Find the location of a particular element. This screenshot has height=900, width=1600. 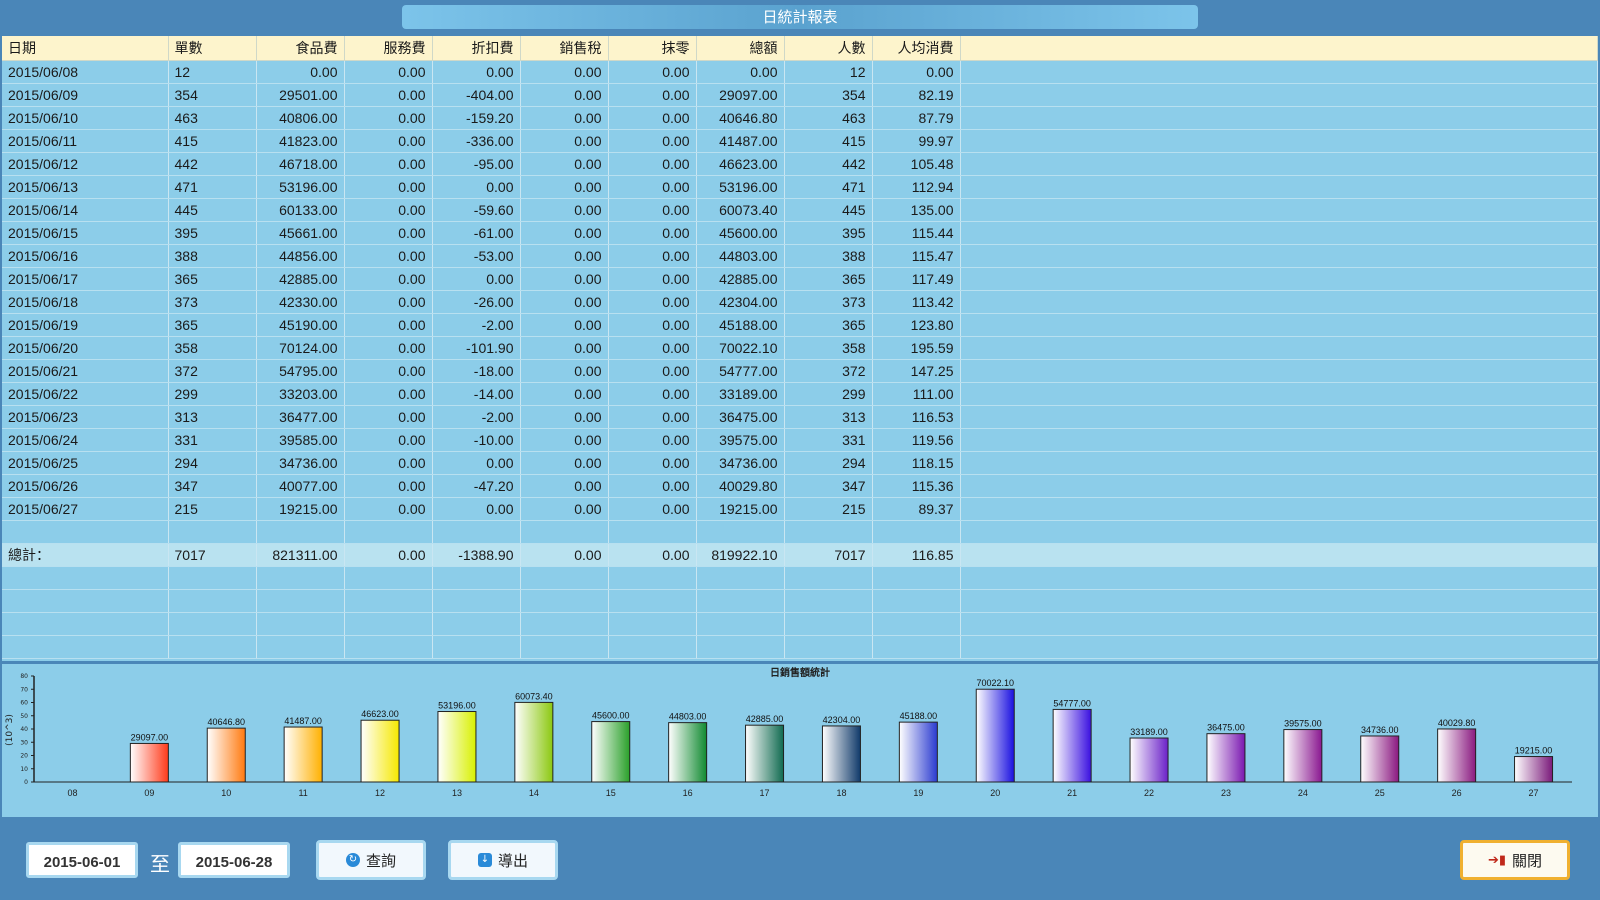

table-cell: 115.44 is located at coordinates (916, 233).